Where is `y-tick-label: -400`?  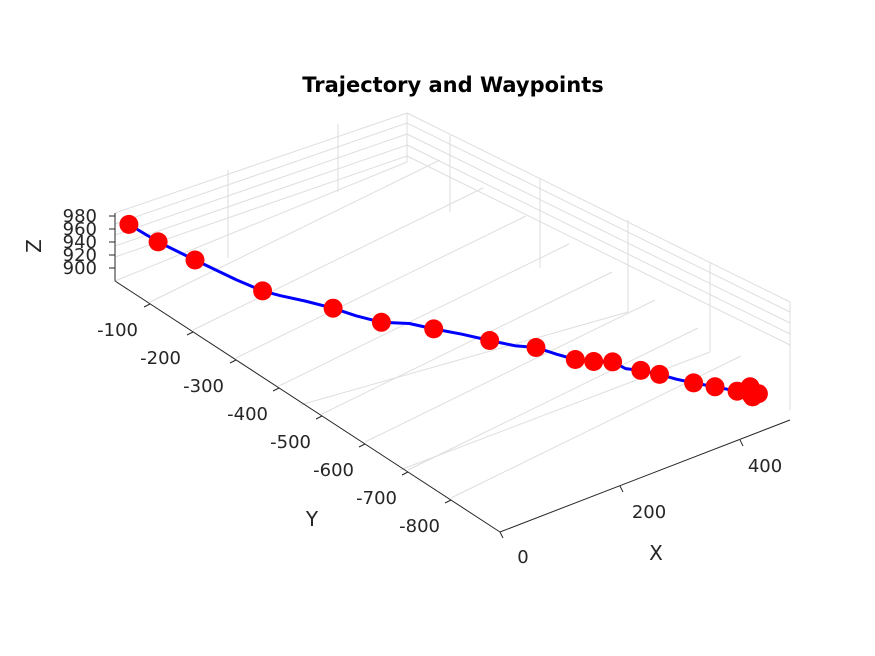 y-tick-label: -400 is located at coordinates (247, 414).